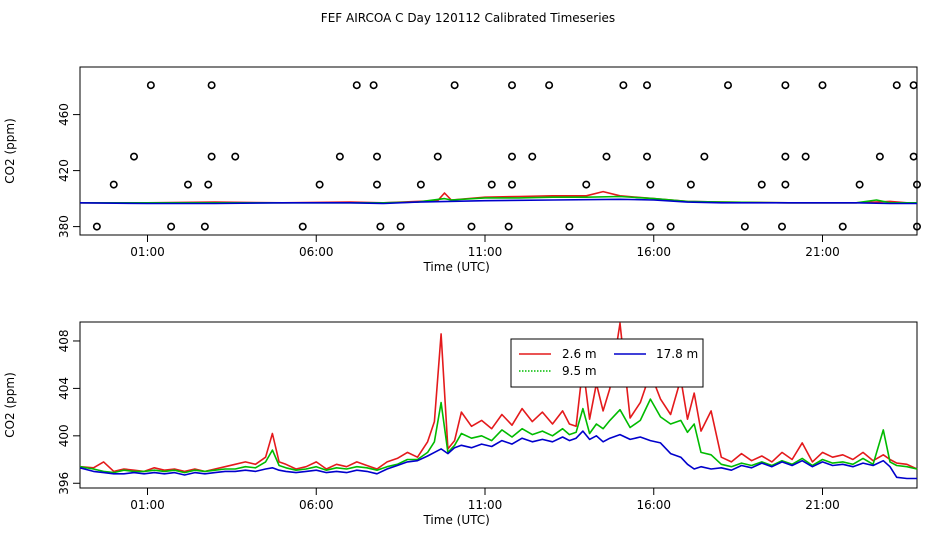 This screenshot has height=540, width=936. Describe the element at coordinates (579, 371) in the screenshot. I see `legend-label: 9.5 m` at that location.